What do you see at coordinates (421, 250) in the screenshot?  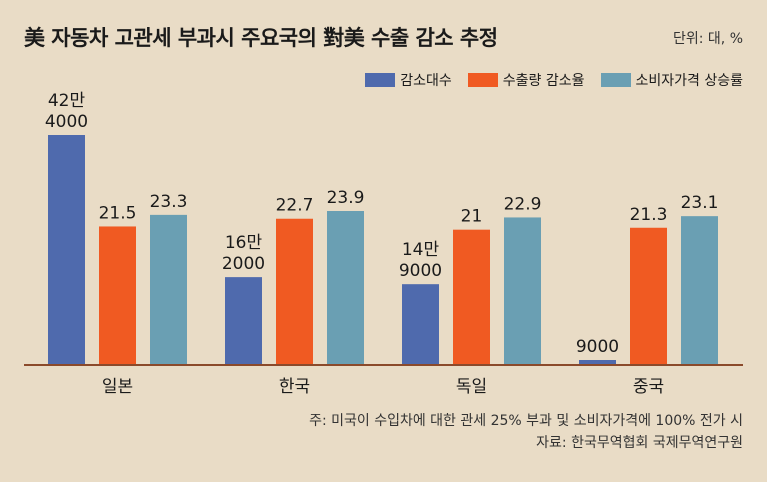 I see `data-label-독일-s0: 14만` at bounding box center [421, 250].